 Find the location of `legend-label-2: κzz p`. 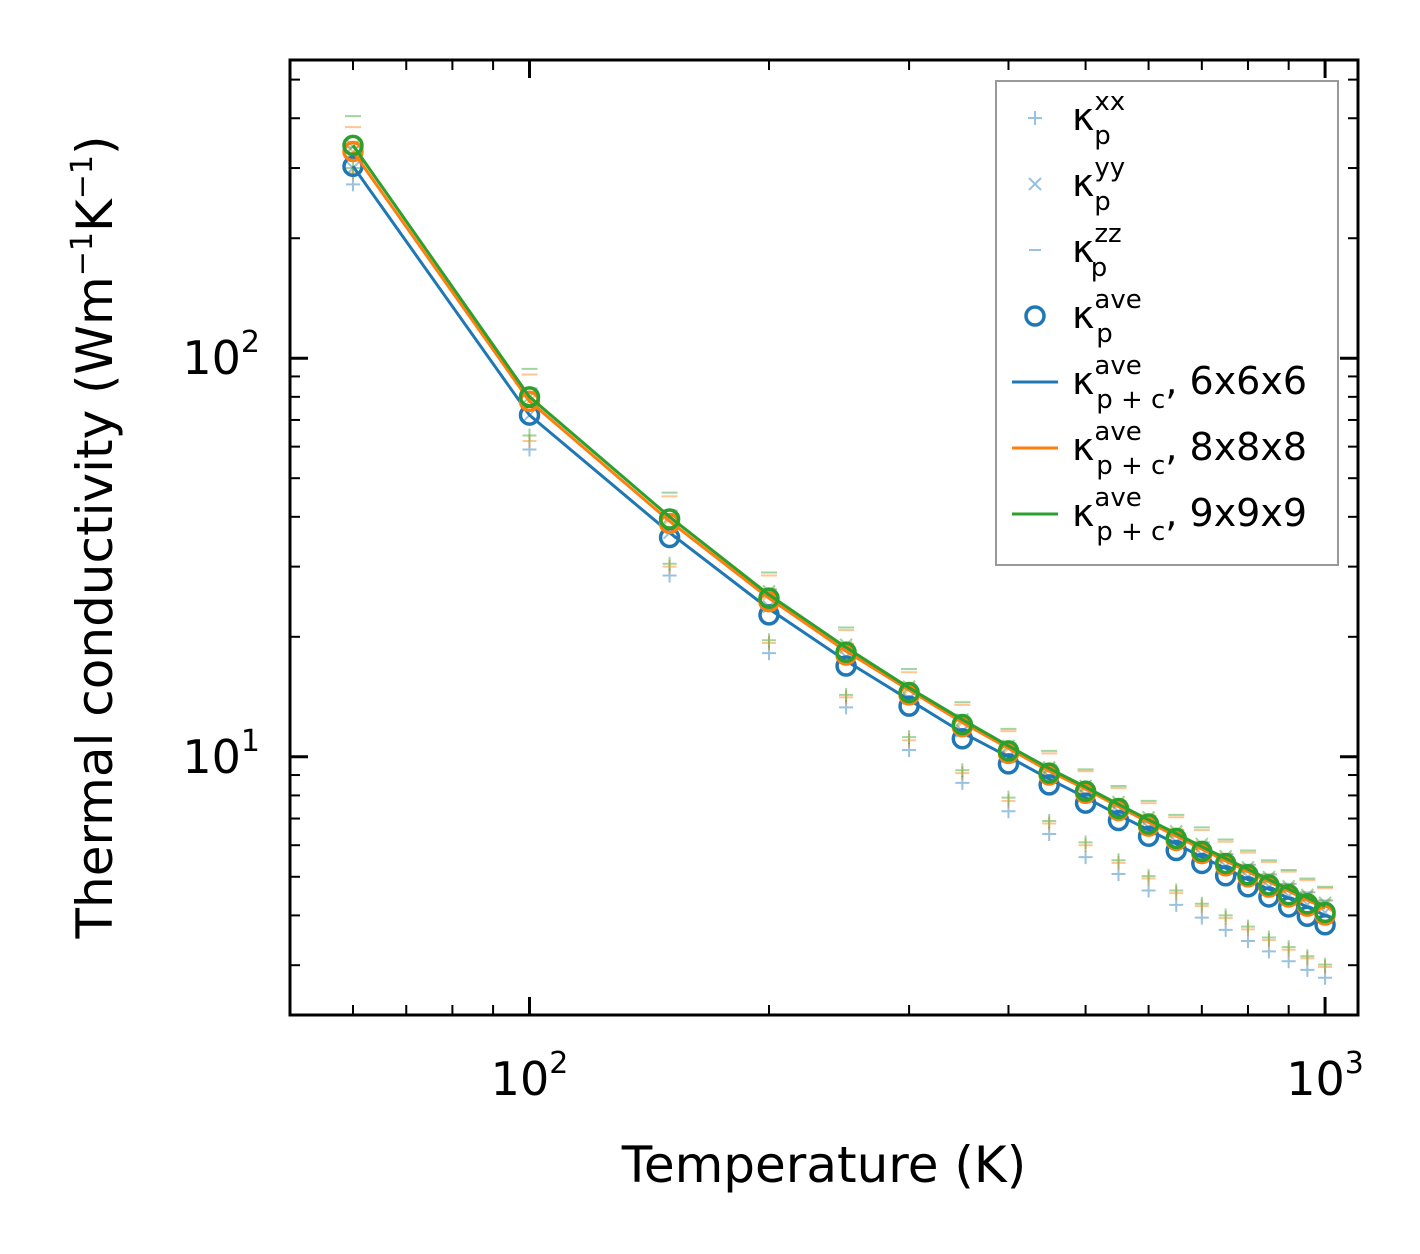

legend-label-2: κzz p is located at coordinates (1097, 251).